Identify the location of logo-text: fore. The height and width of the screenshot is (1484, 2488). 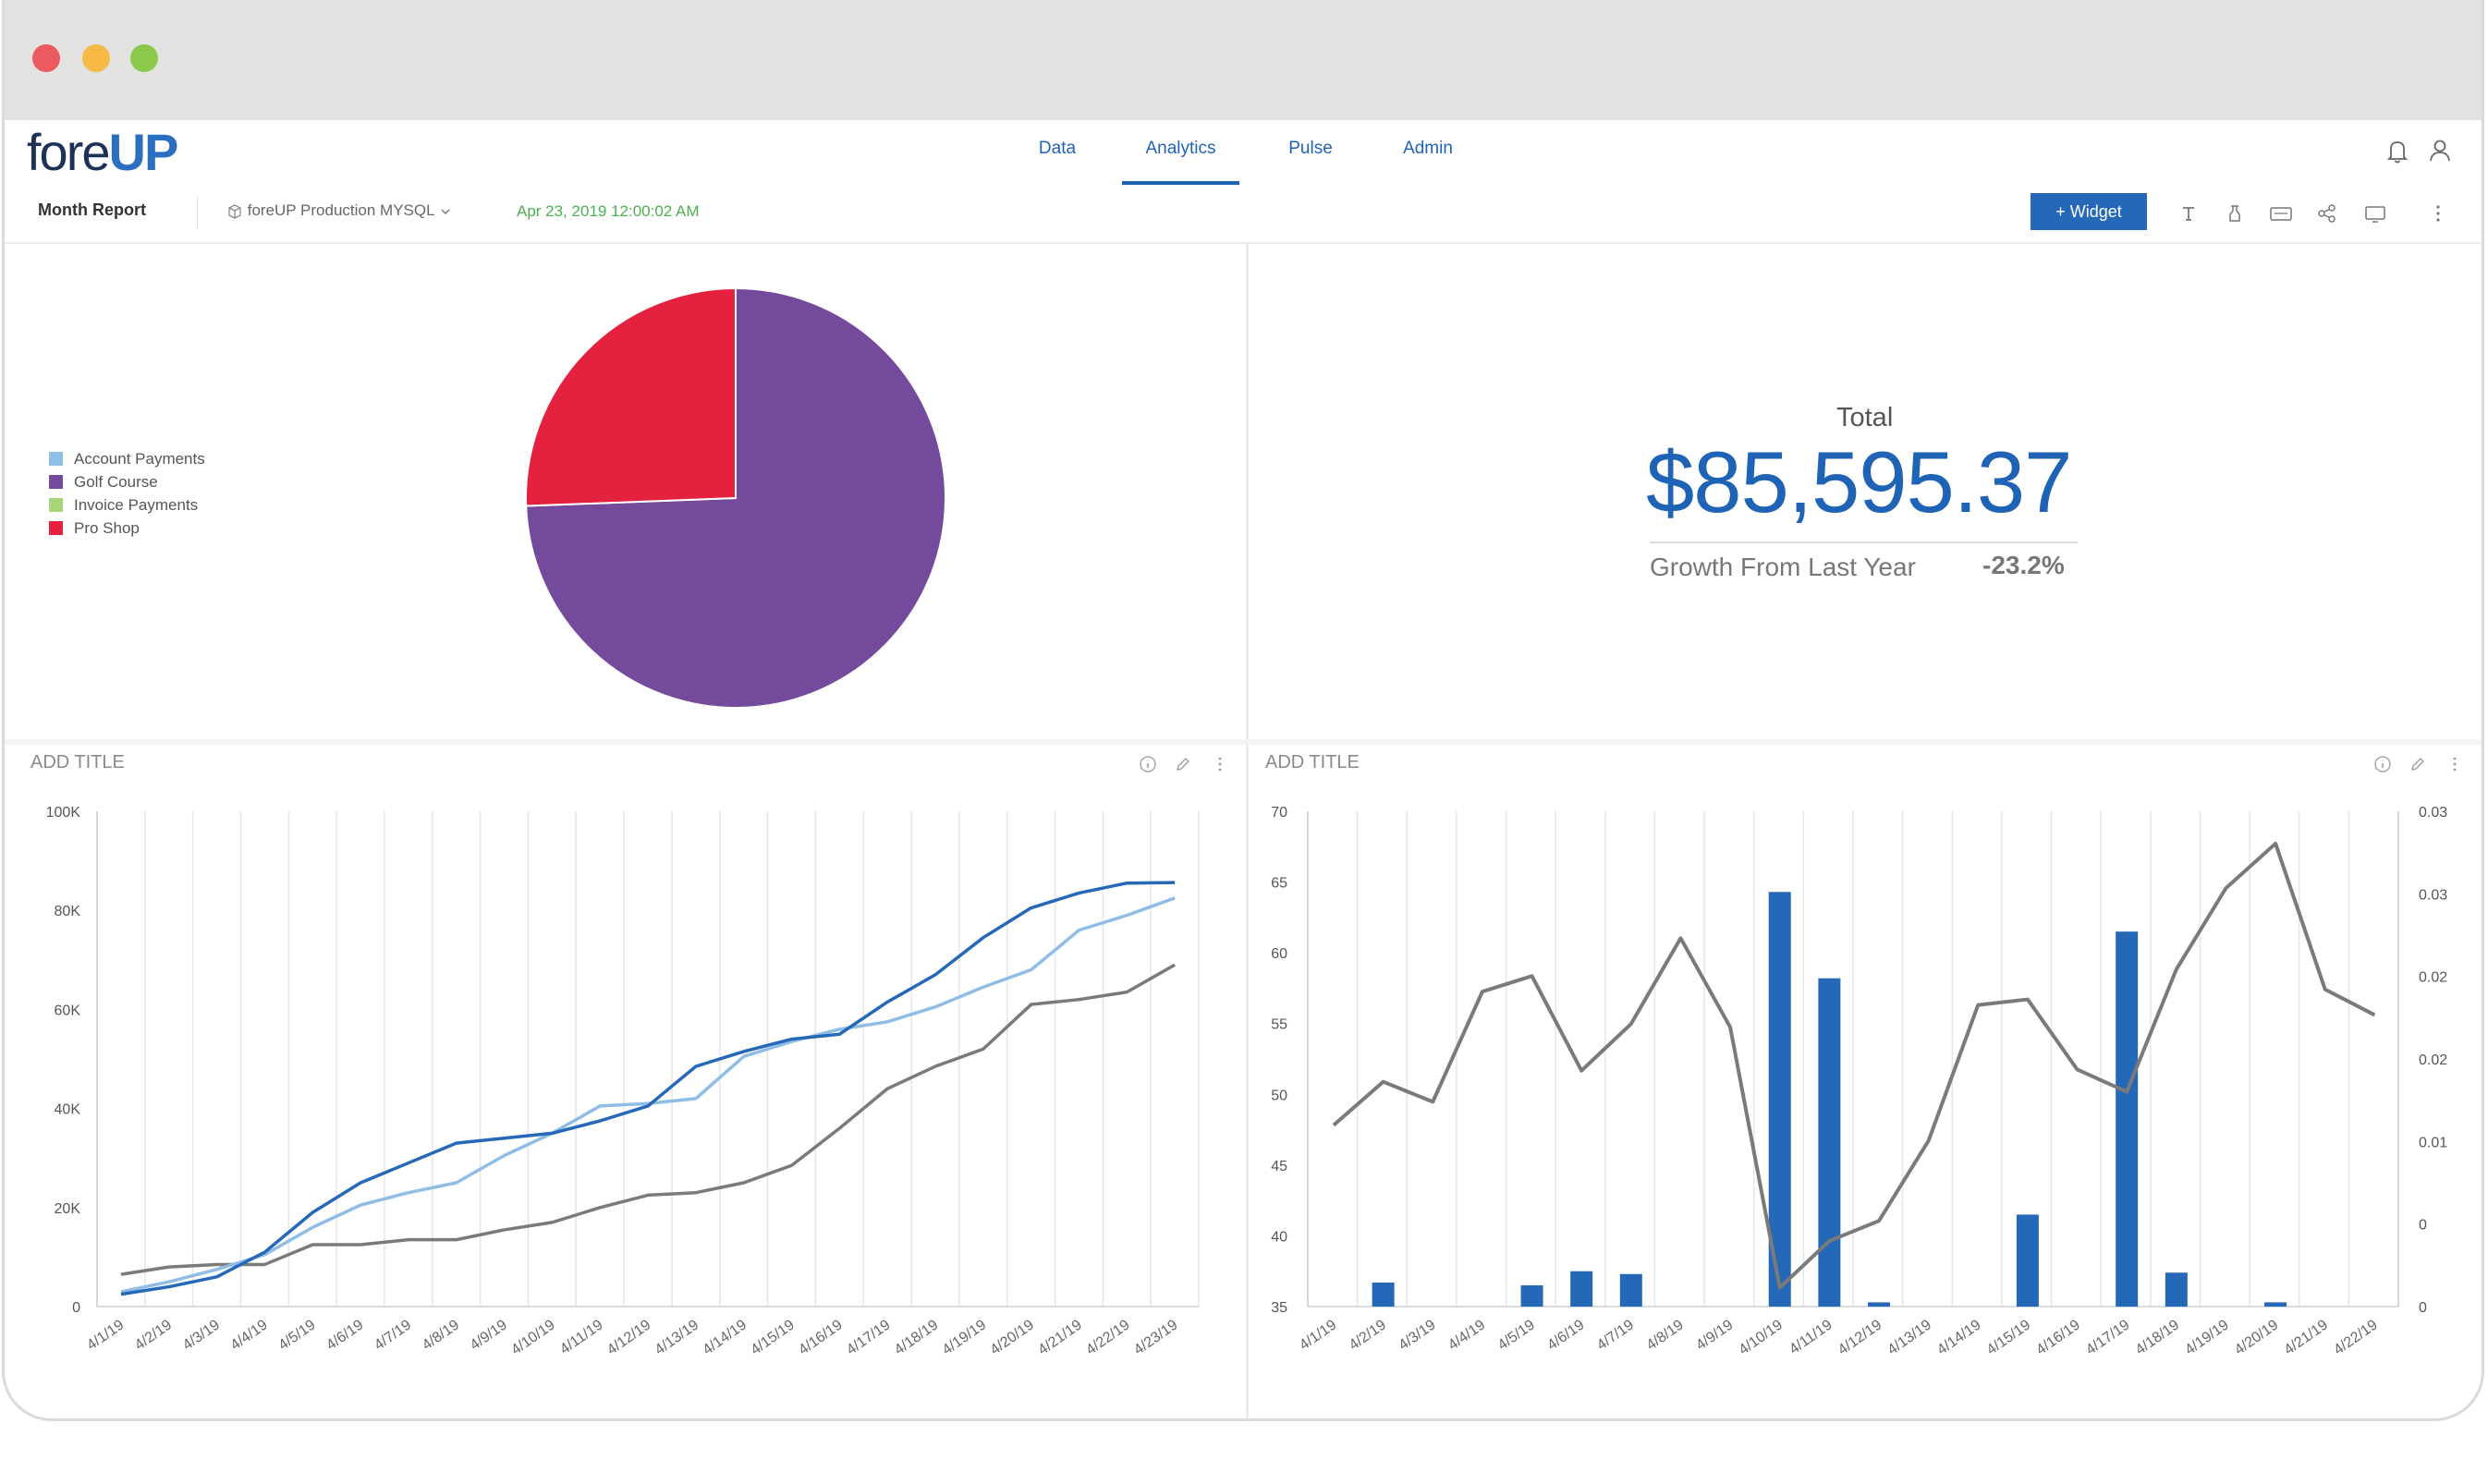
(68, 152).